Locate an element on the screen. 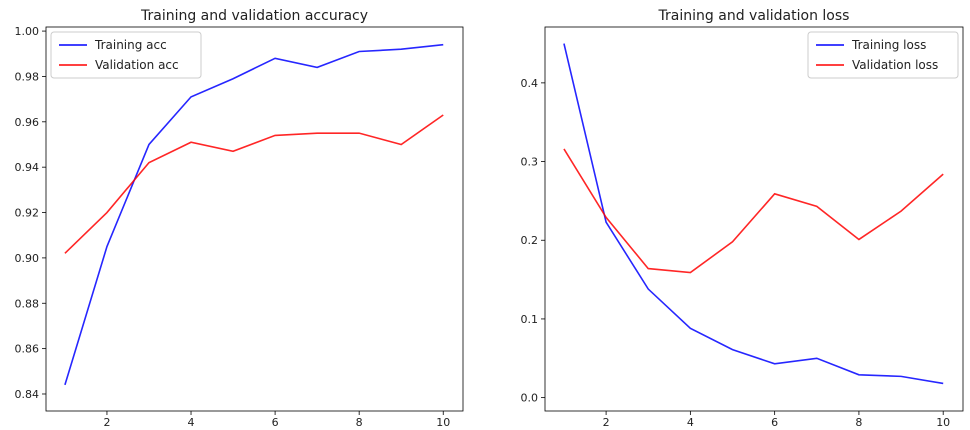  chart-title: Training and validation loss is located at coordinates (754, 16).